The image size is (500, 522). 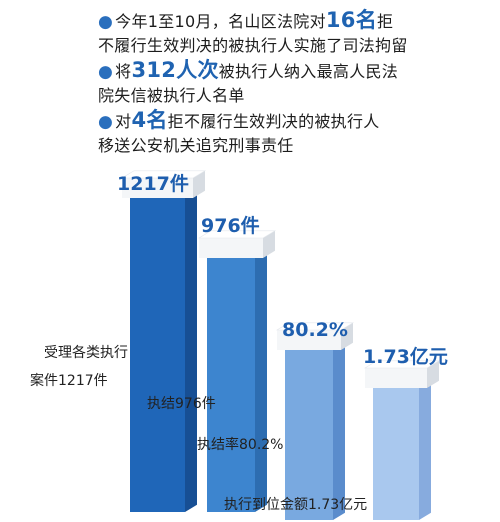 I want to click on bullet-text: 将, so click(x=123, y=71).